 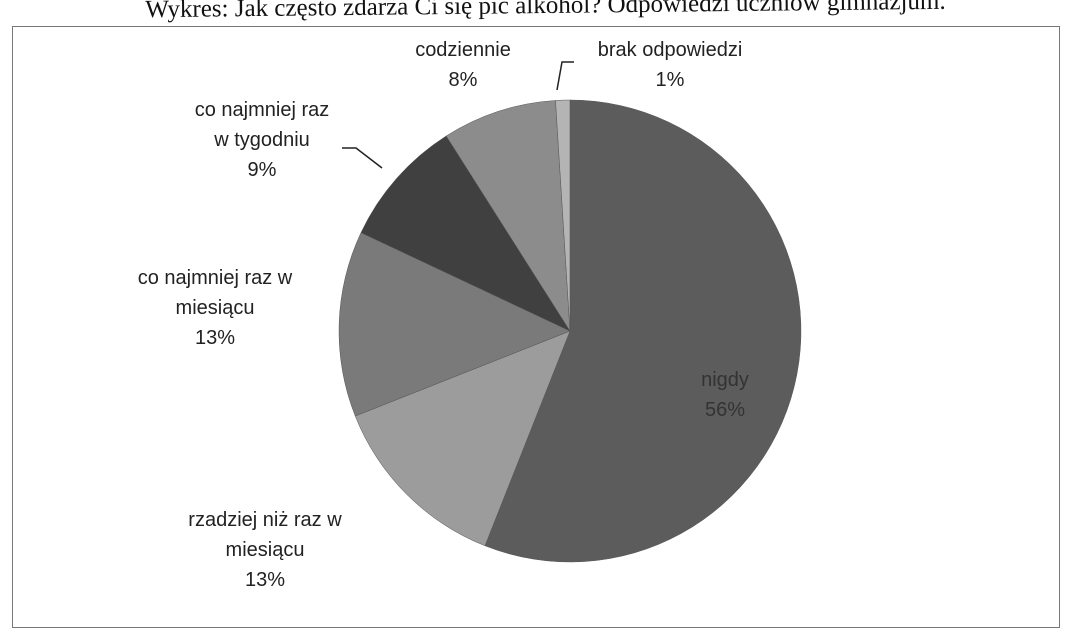 I want to click on category-label: co najmniej raz w tygodniu, so click(x=262, y=125).